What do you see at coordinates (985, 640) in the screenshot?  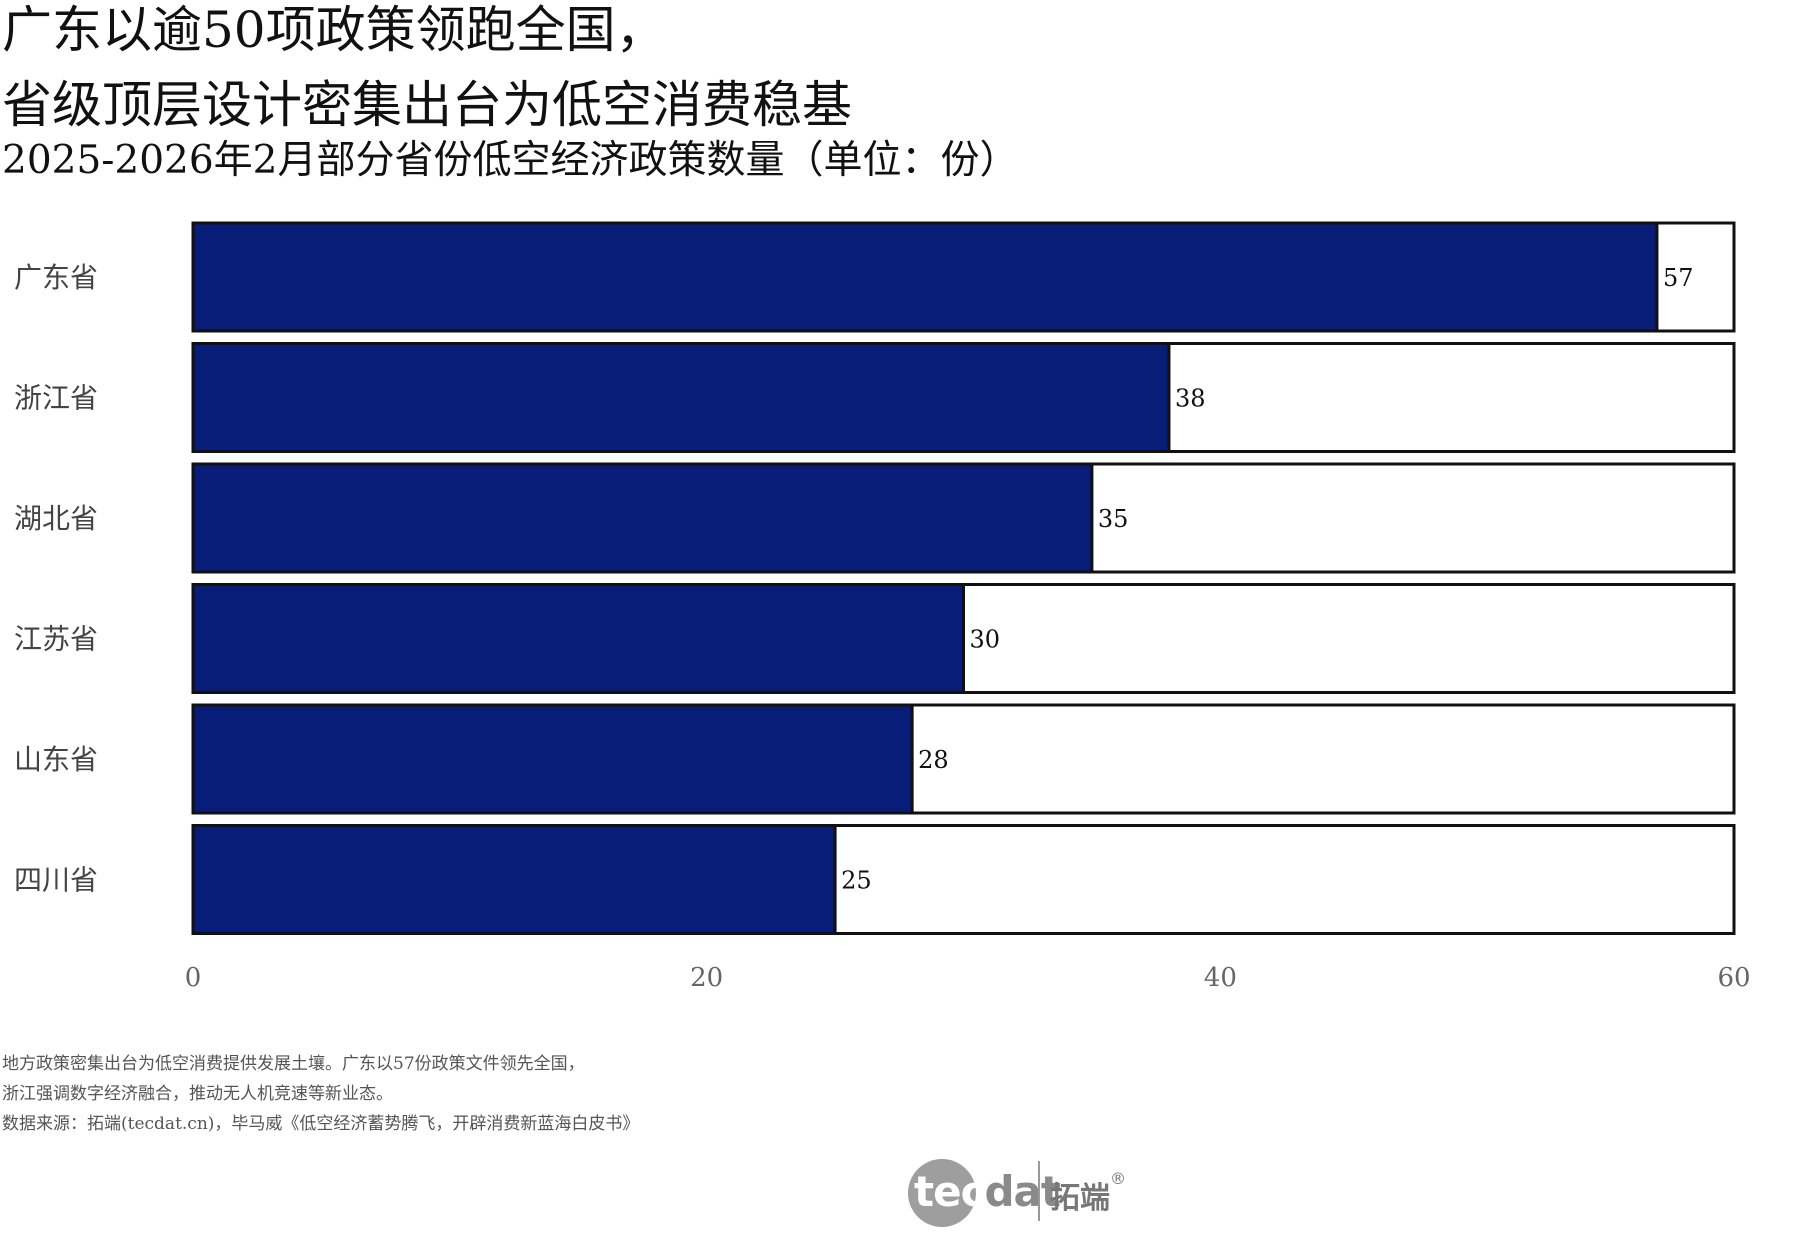 I see `data-label: 30` at bounding box center [985, 640].